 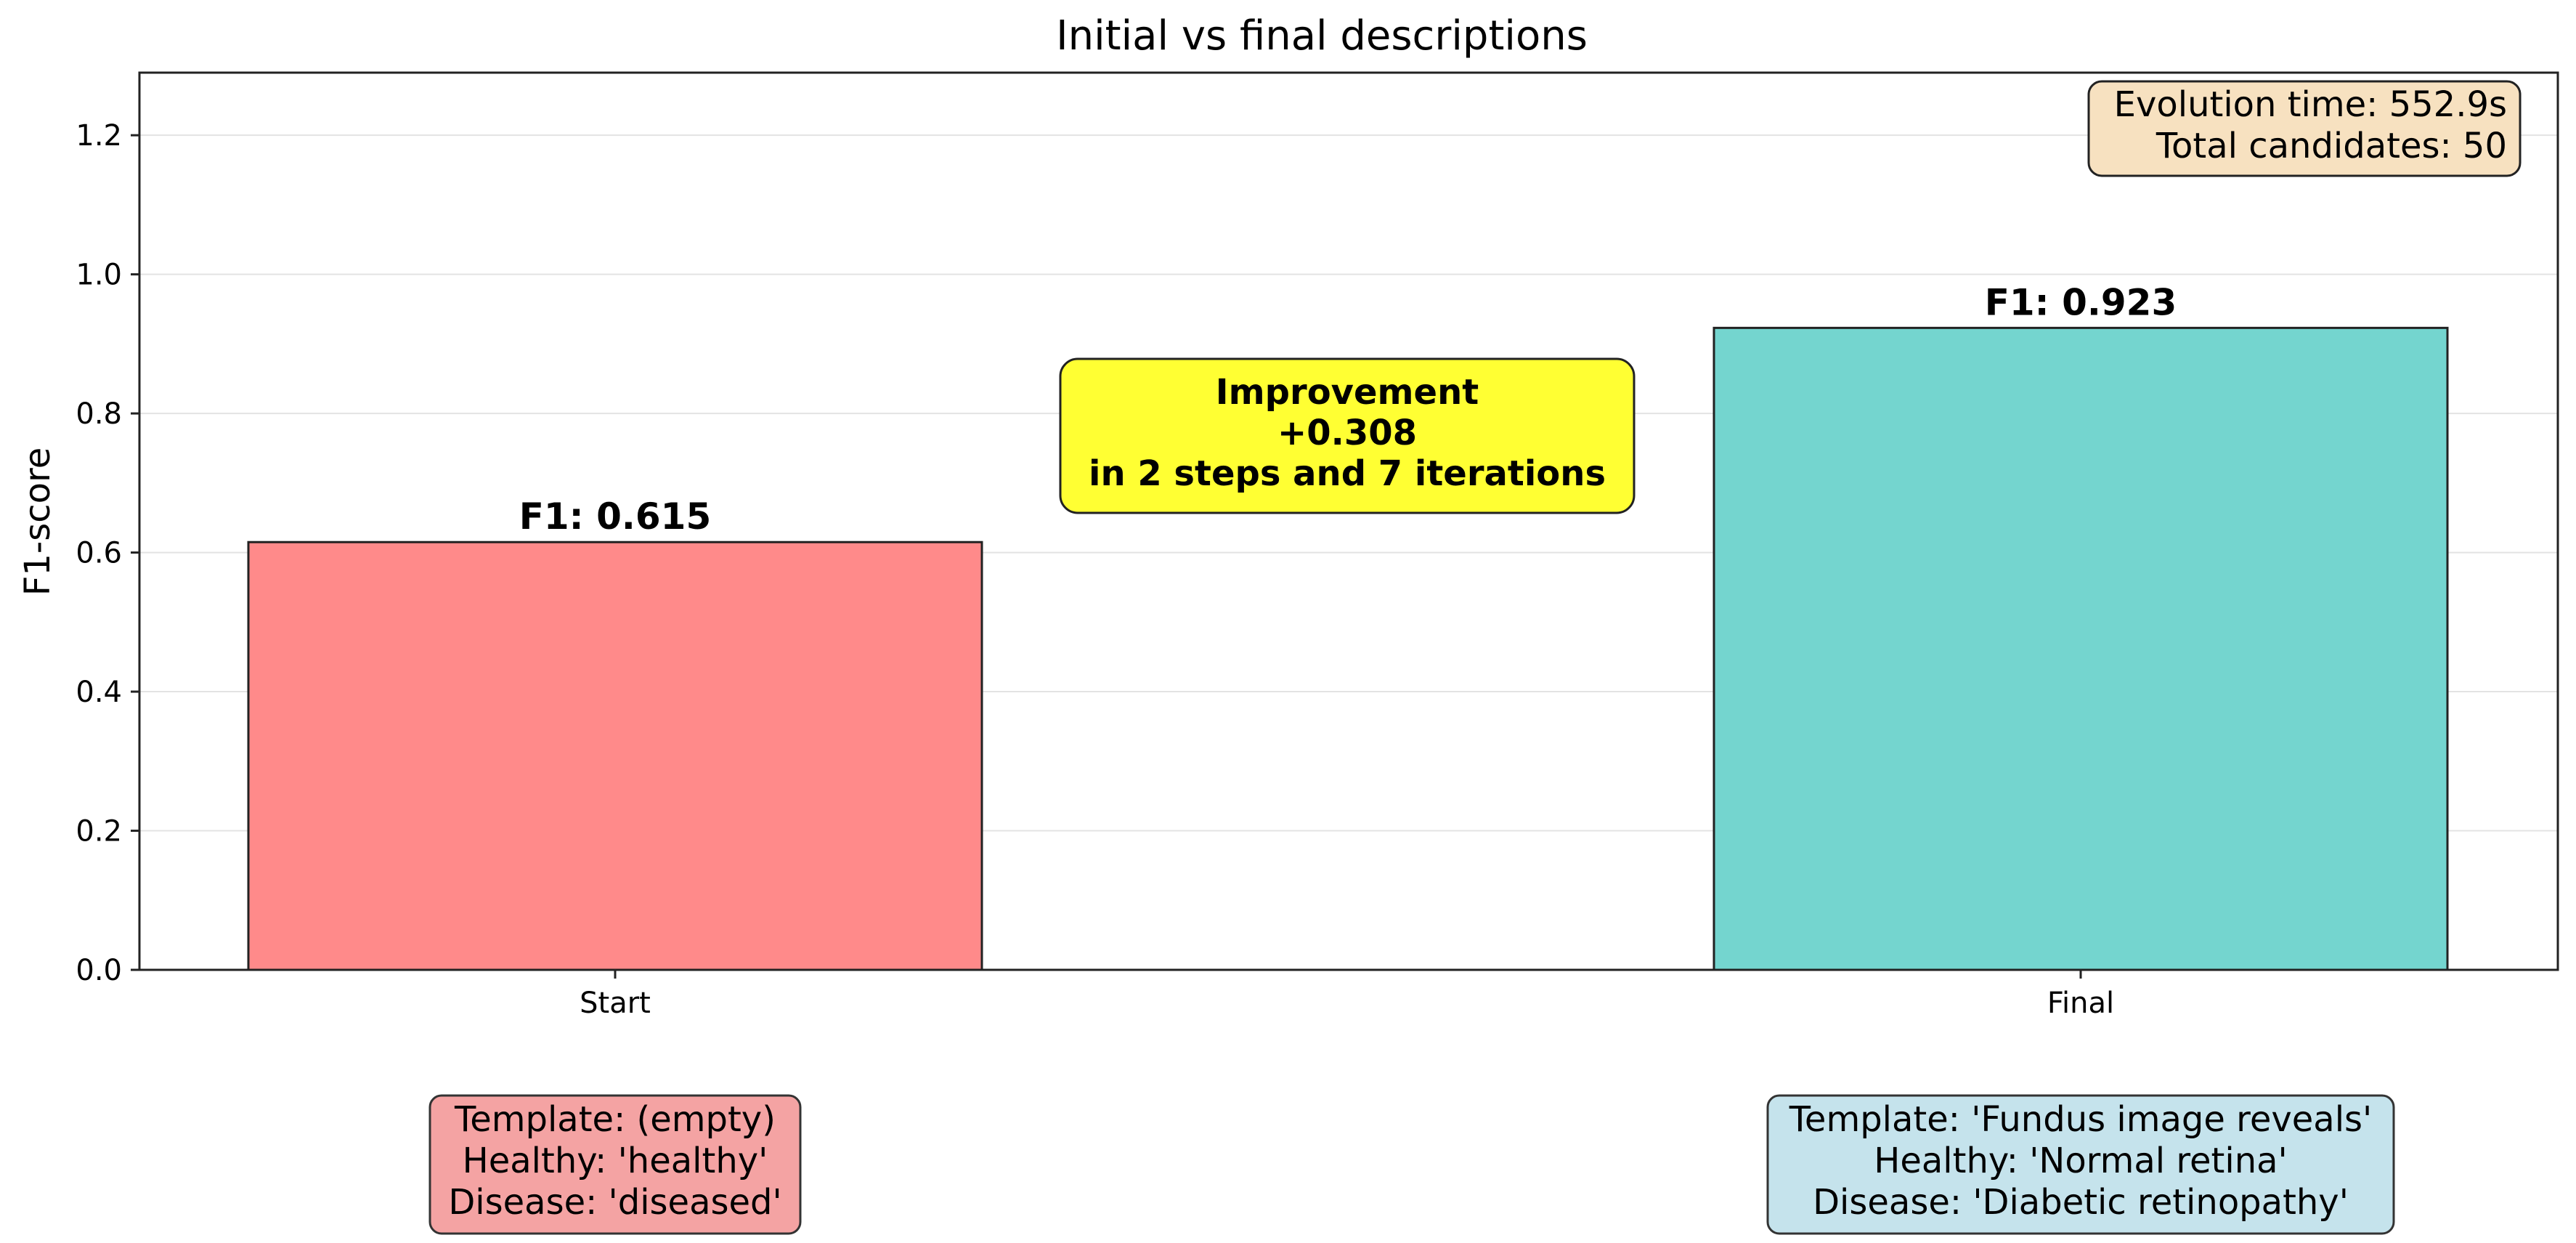 What do you see at coordinates (37, 522) in the screenshot?
I see `y-axis-label: F1-score` at bounding box center [37, 522].